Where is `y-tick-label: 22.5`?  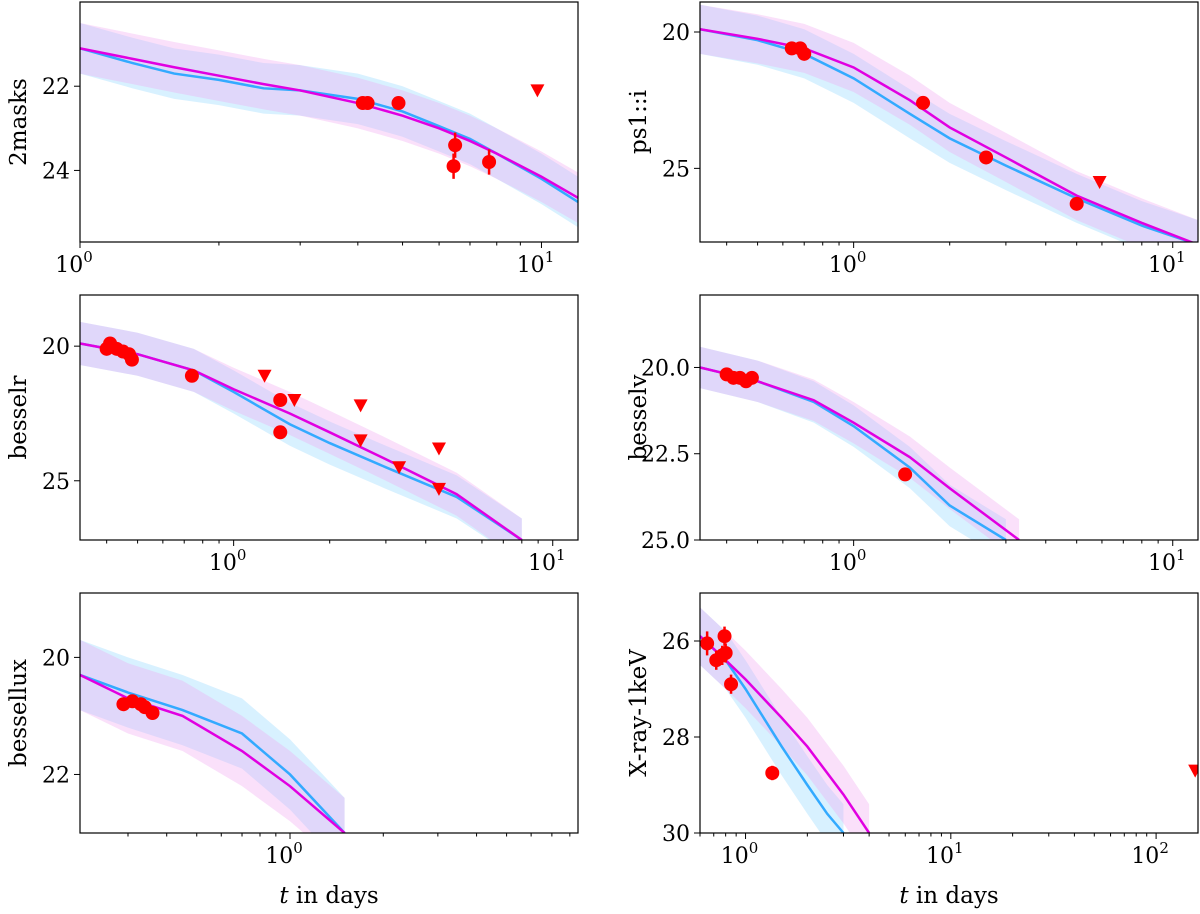
y-tick-label: 22.5 is located at coordinates (665, 455).